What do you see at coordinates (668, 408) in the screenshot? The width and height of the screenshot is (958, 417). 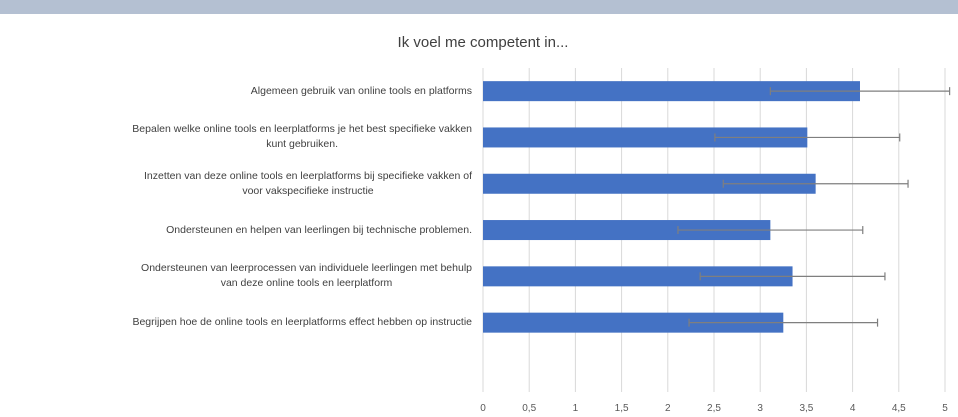 I see `x-tick-label: 2` at bounding box center [668, 408].